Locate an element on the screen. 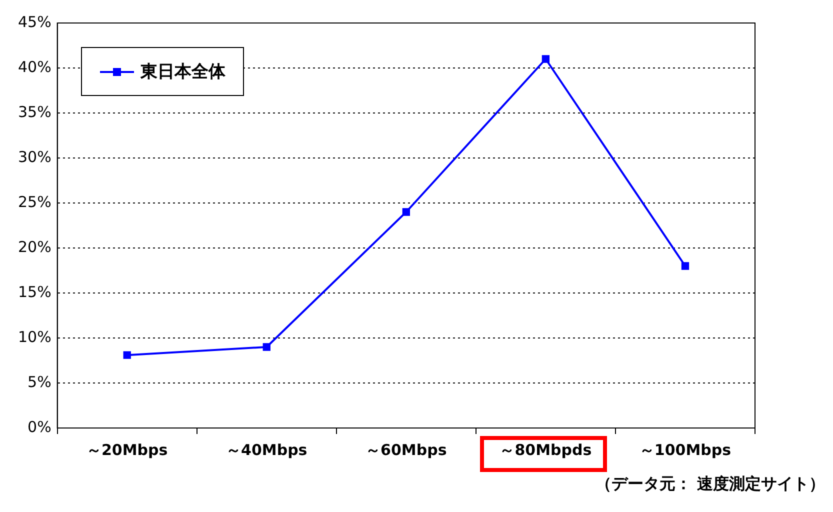 This screenshot has height=512, width=833. x-tick-label: ～20Mbps is located at coordinates (127, 449).